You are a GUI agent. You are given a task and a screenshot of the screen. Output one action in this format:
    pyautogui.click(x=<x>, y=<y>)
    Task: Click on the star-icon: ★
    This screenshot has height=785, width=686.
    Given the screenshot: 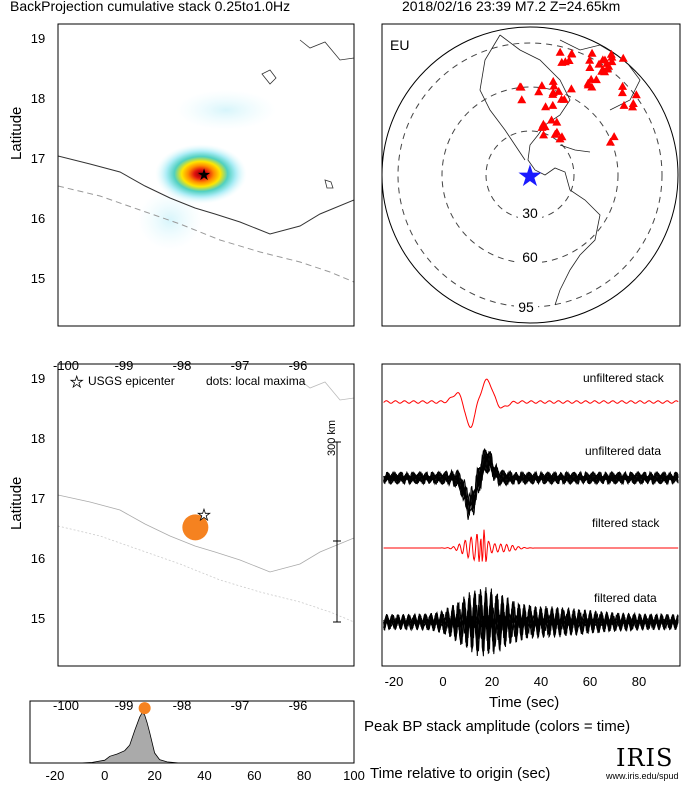 What is the action you would take?
    pyautogui.click(x=204, y=175)
    